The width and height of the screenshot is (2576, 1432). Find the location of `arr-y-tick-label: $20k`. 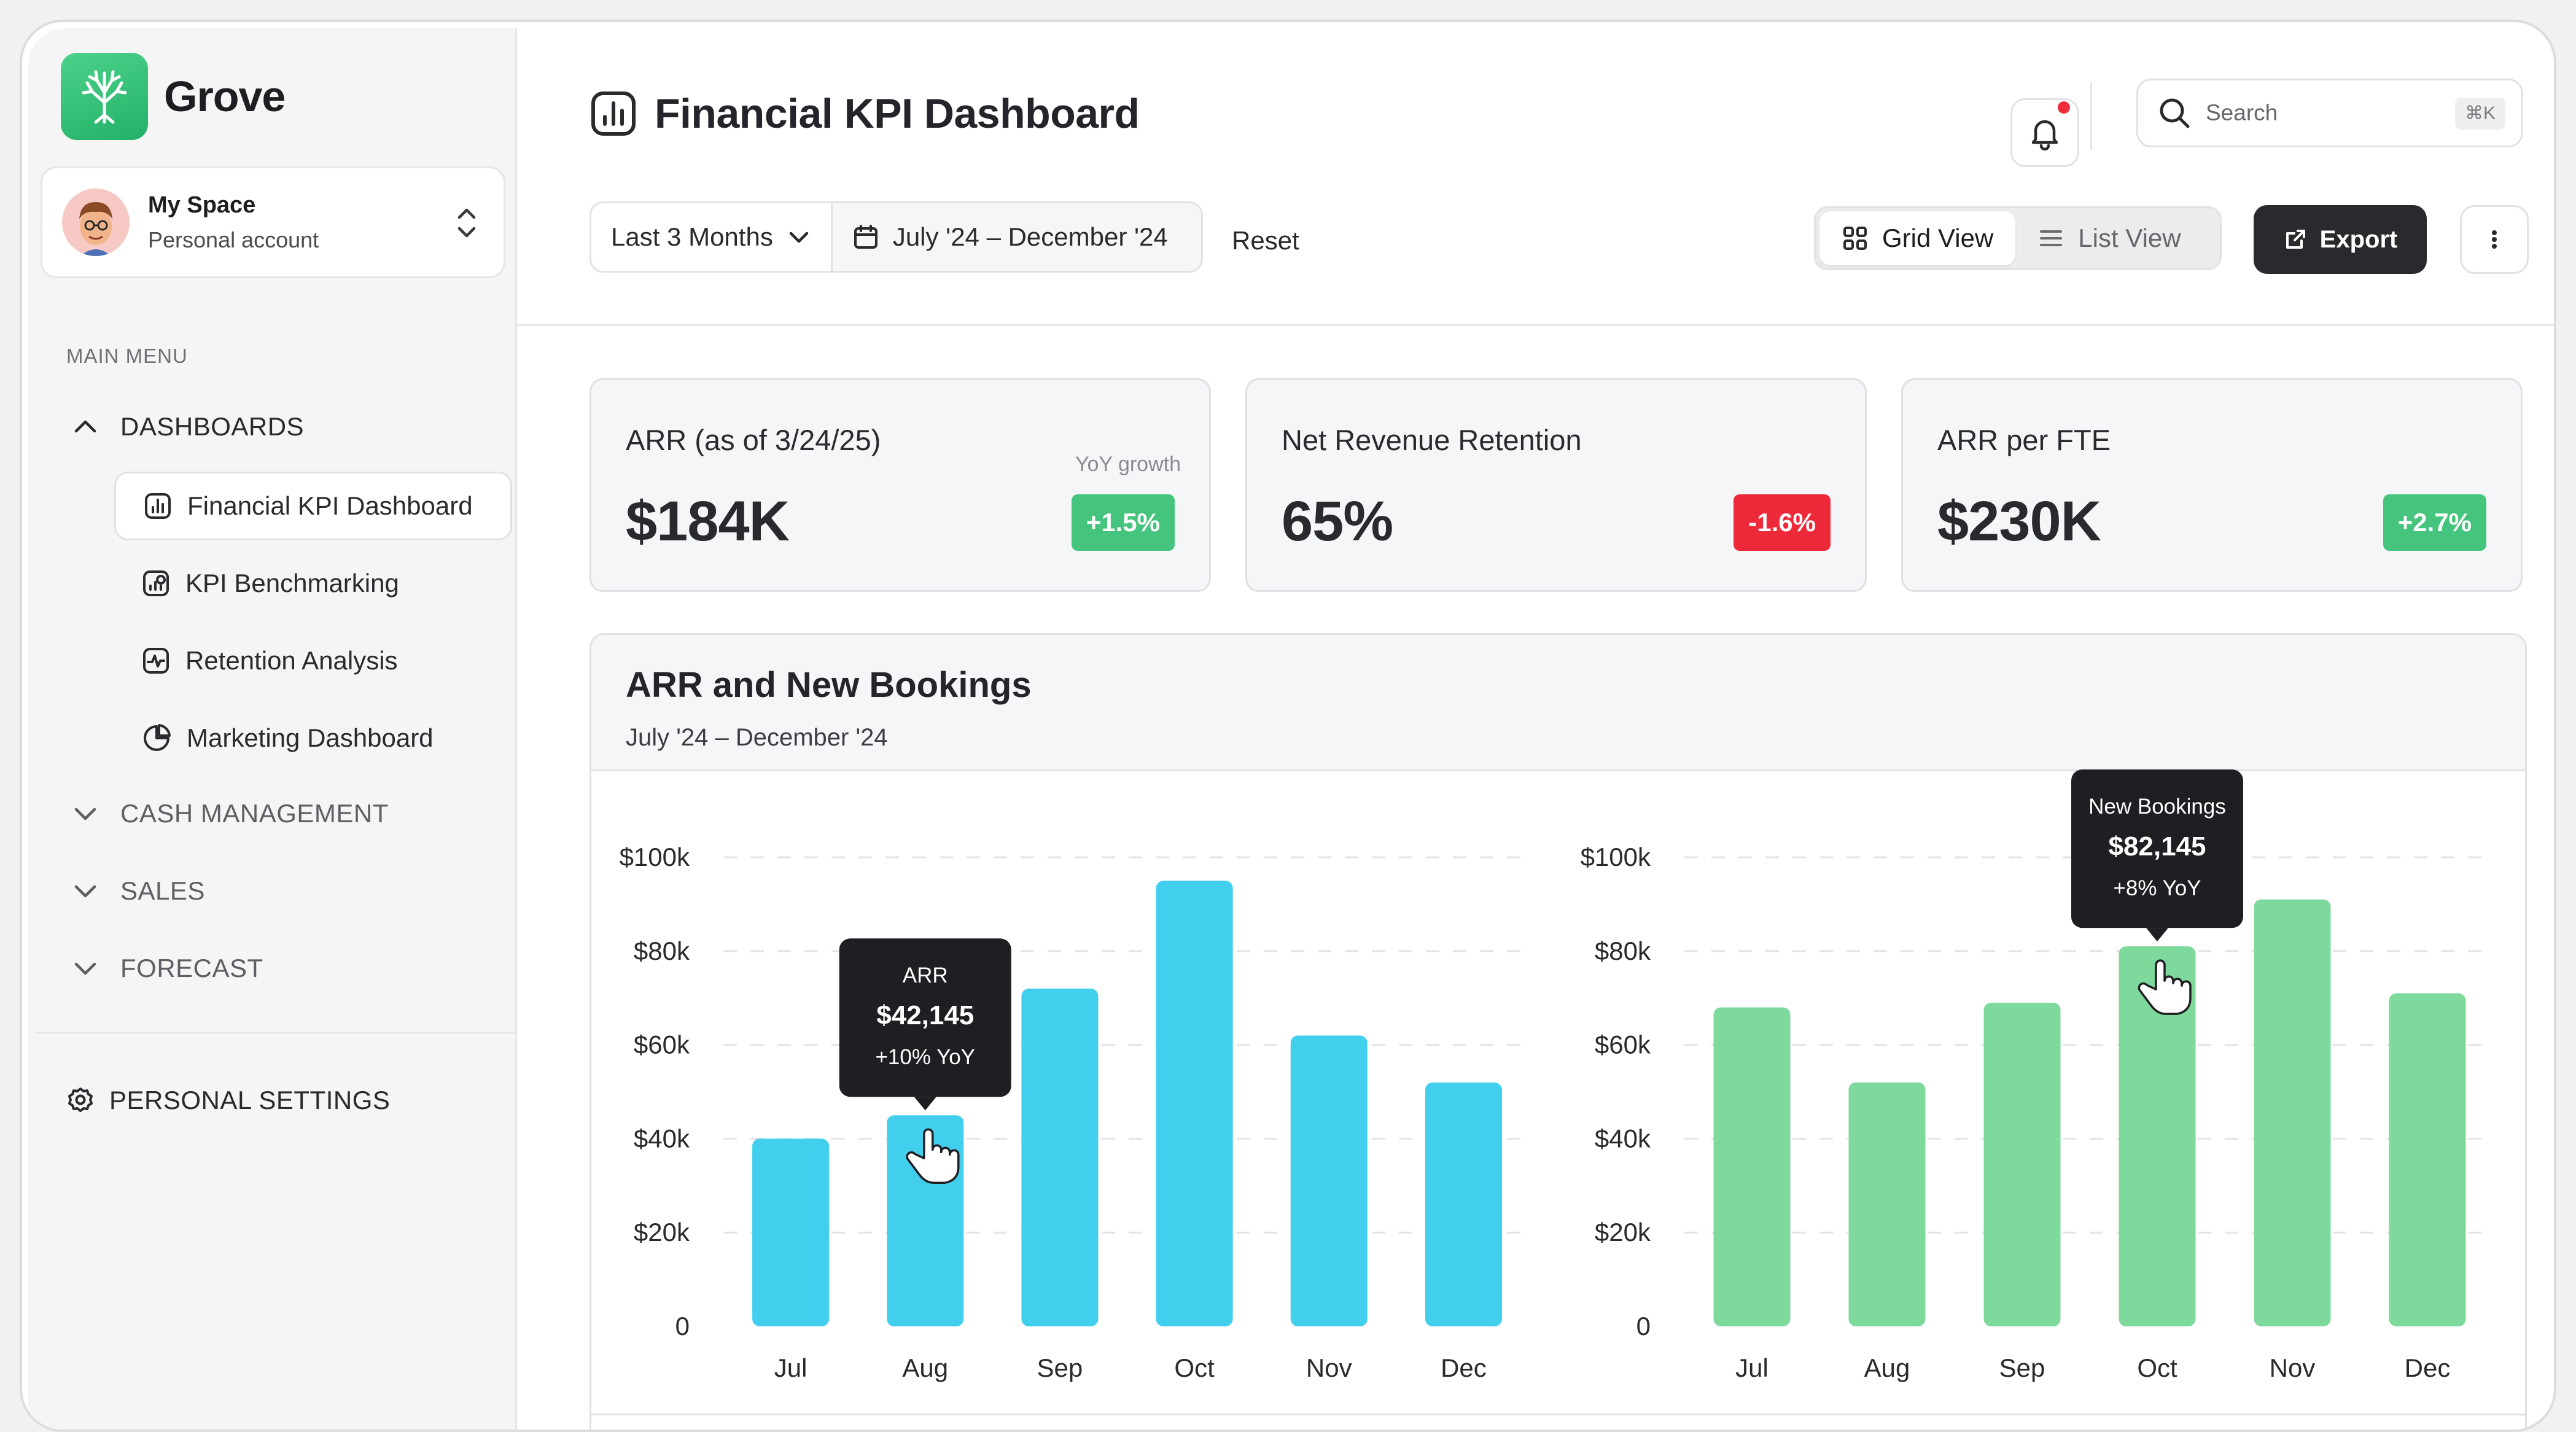

arr-y-tick-label: $20k is located at coordinates (662, 1233).